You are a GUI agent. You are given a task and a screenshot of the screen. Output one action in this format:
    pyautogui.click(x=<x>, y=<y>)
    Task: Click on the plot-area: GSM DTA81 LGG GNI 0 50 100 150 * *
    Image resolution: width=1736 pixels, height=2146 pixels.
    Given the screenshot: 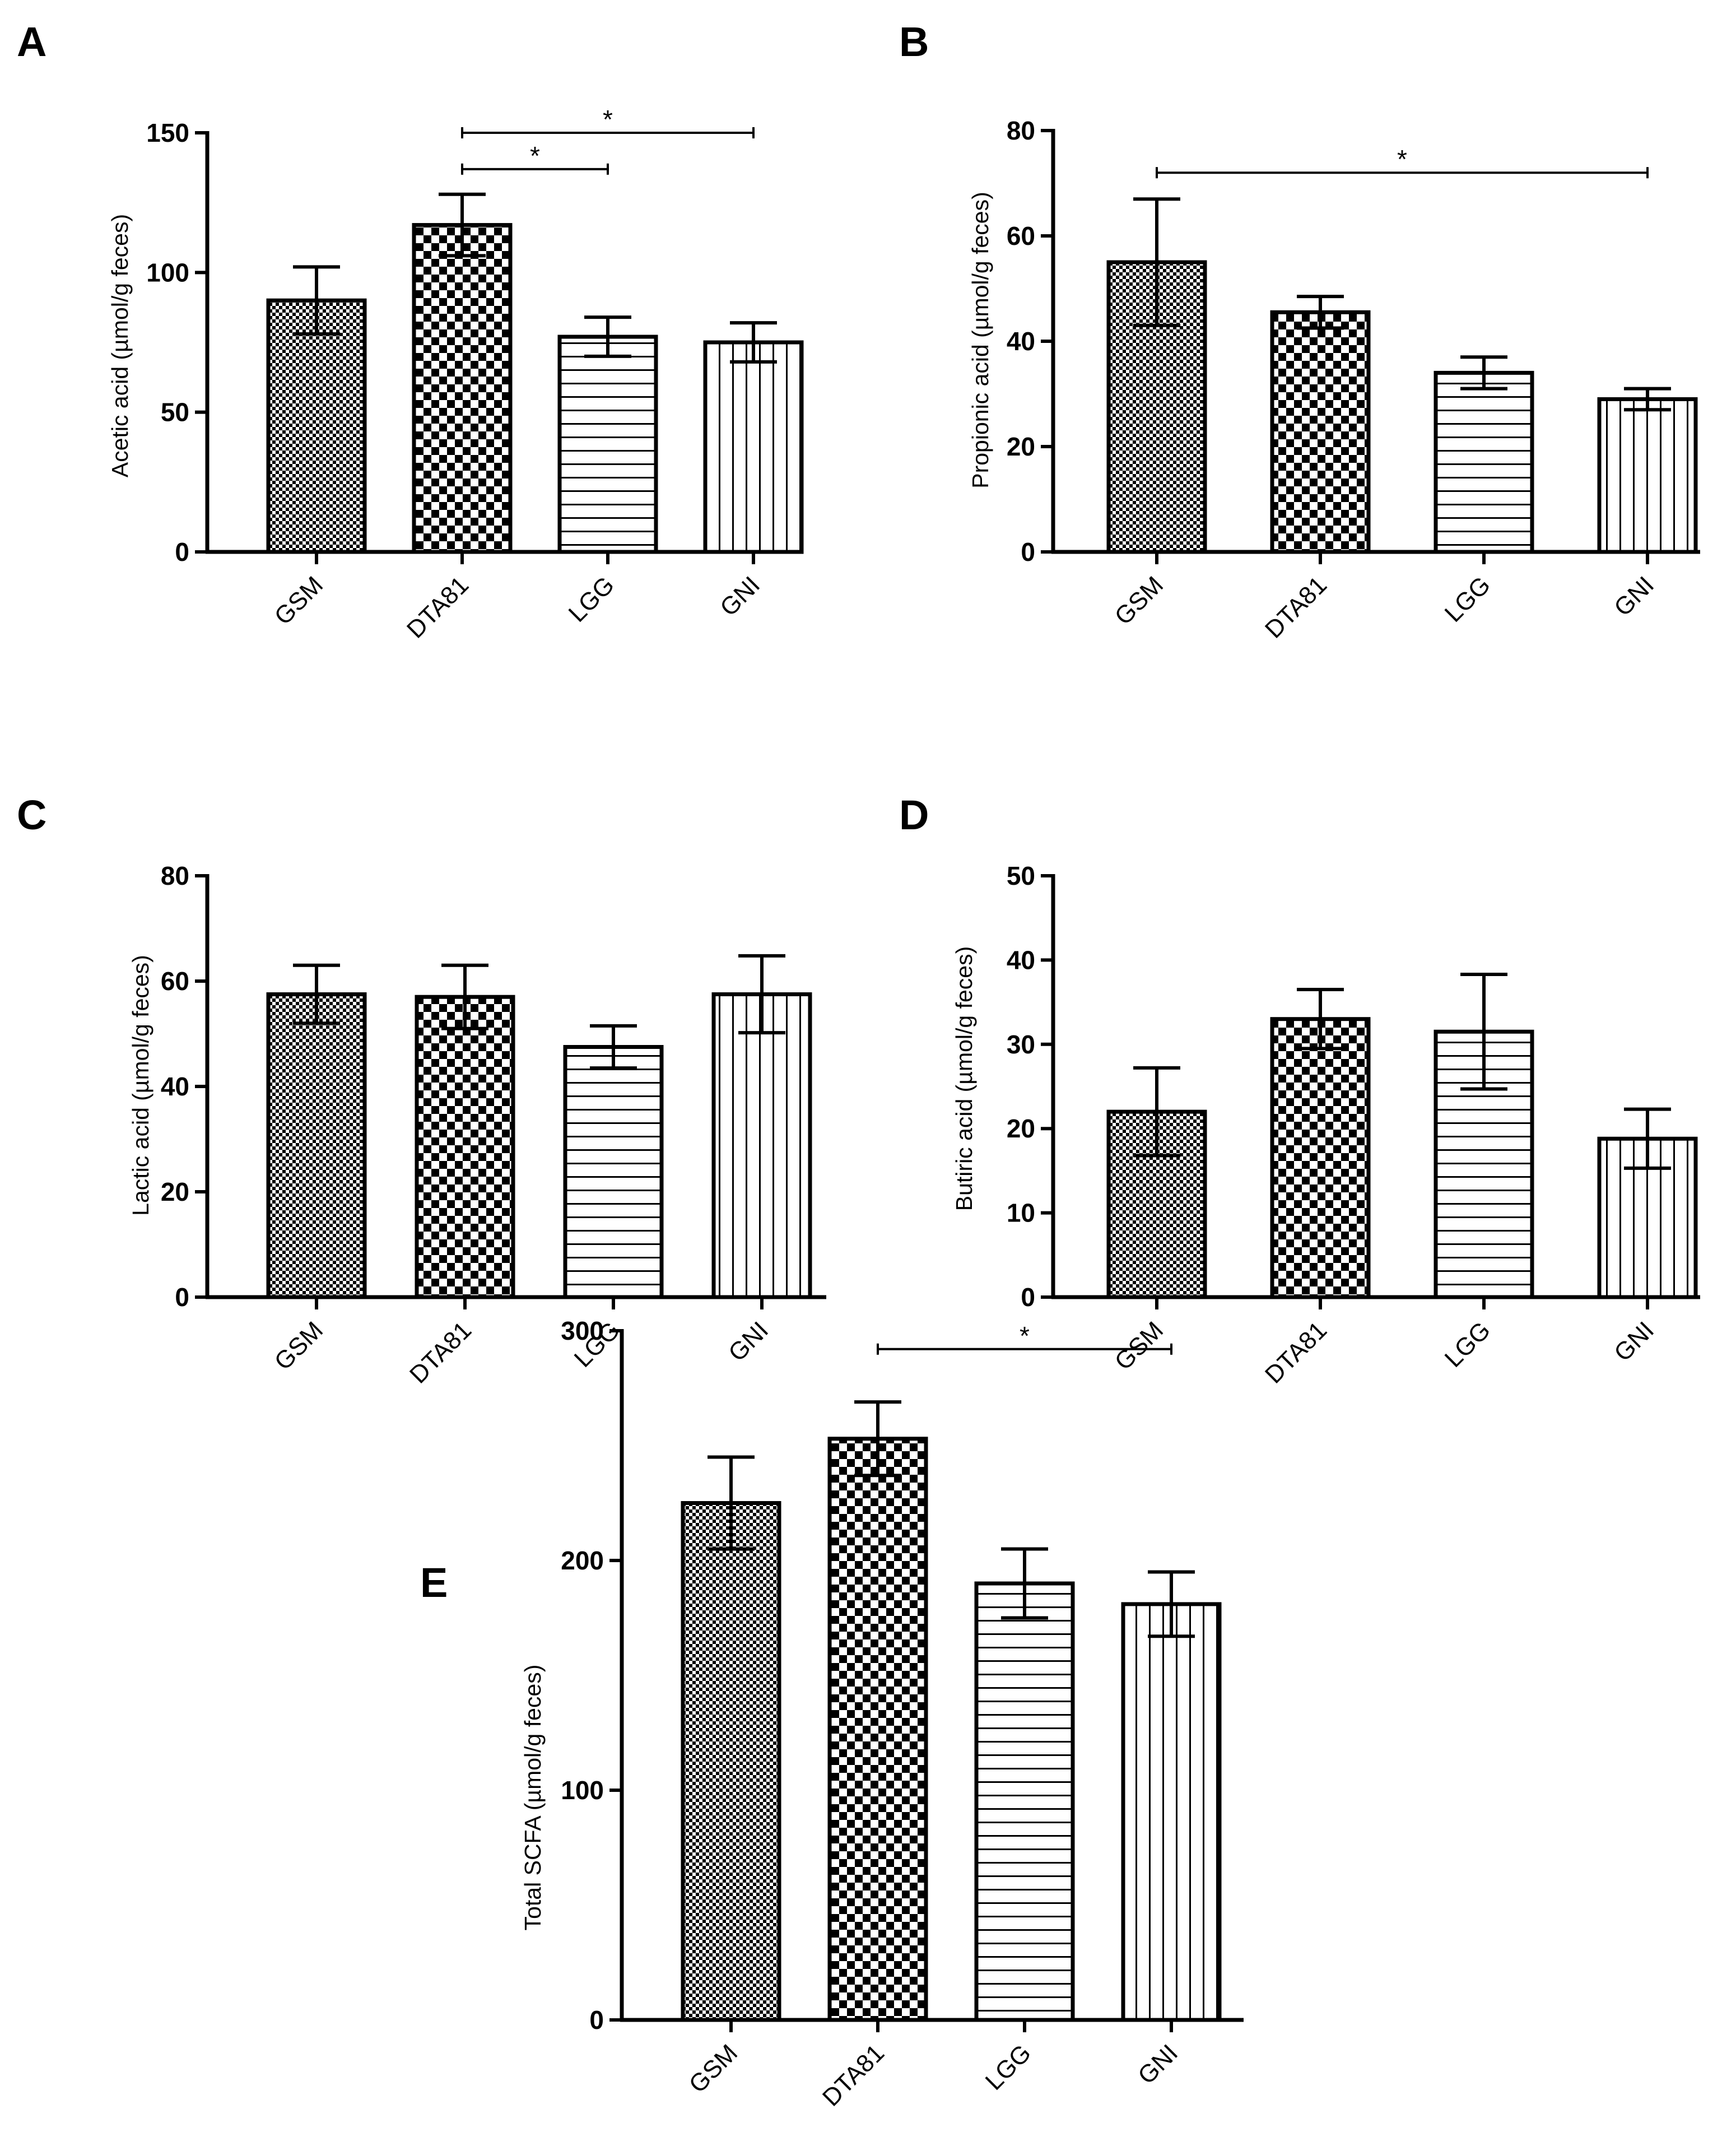 What is the action you would take?
    pyautogui.click(x=475, y=374)
    